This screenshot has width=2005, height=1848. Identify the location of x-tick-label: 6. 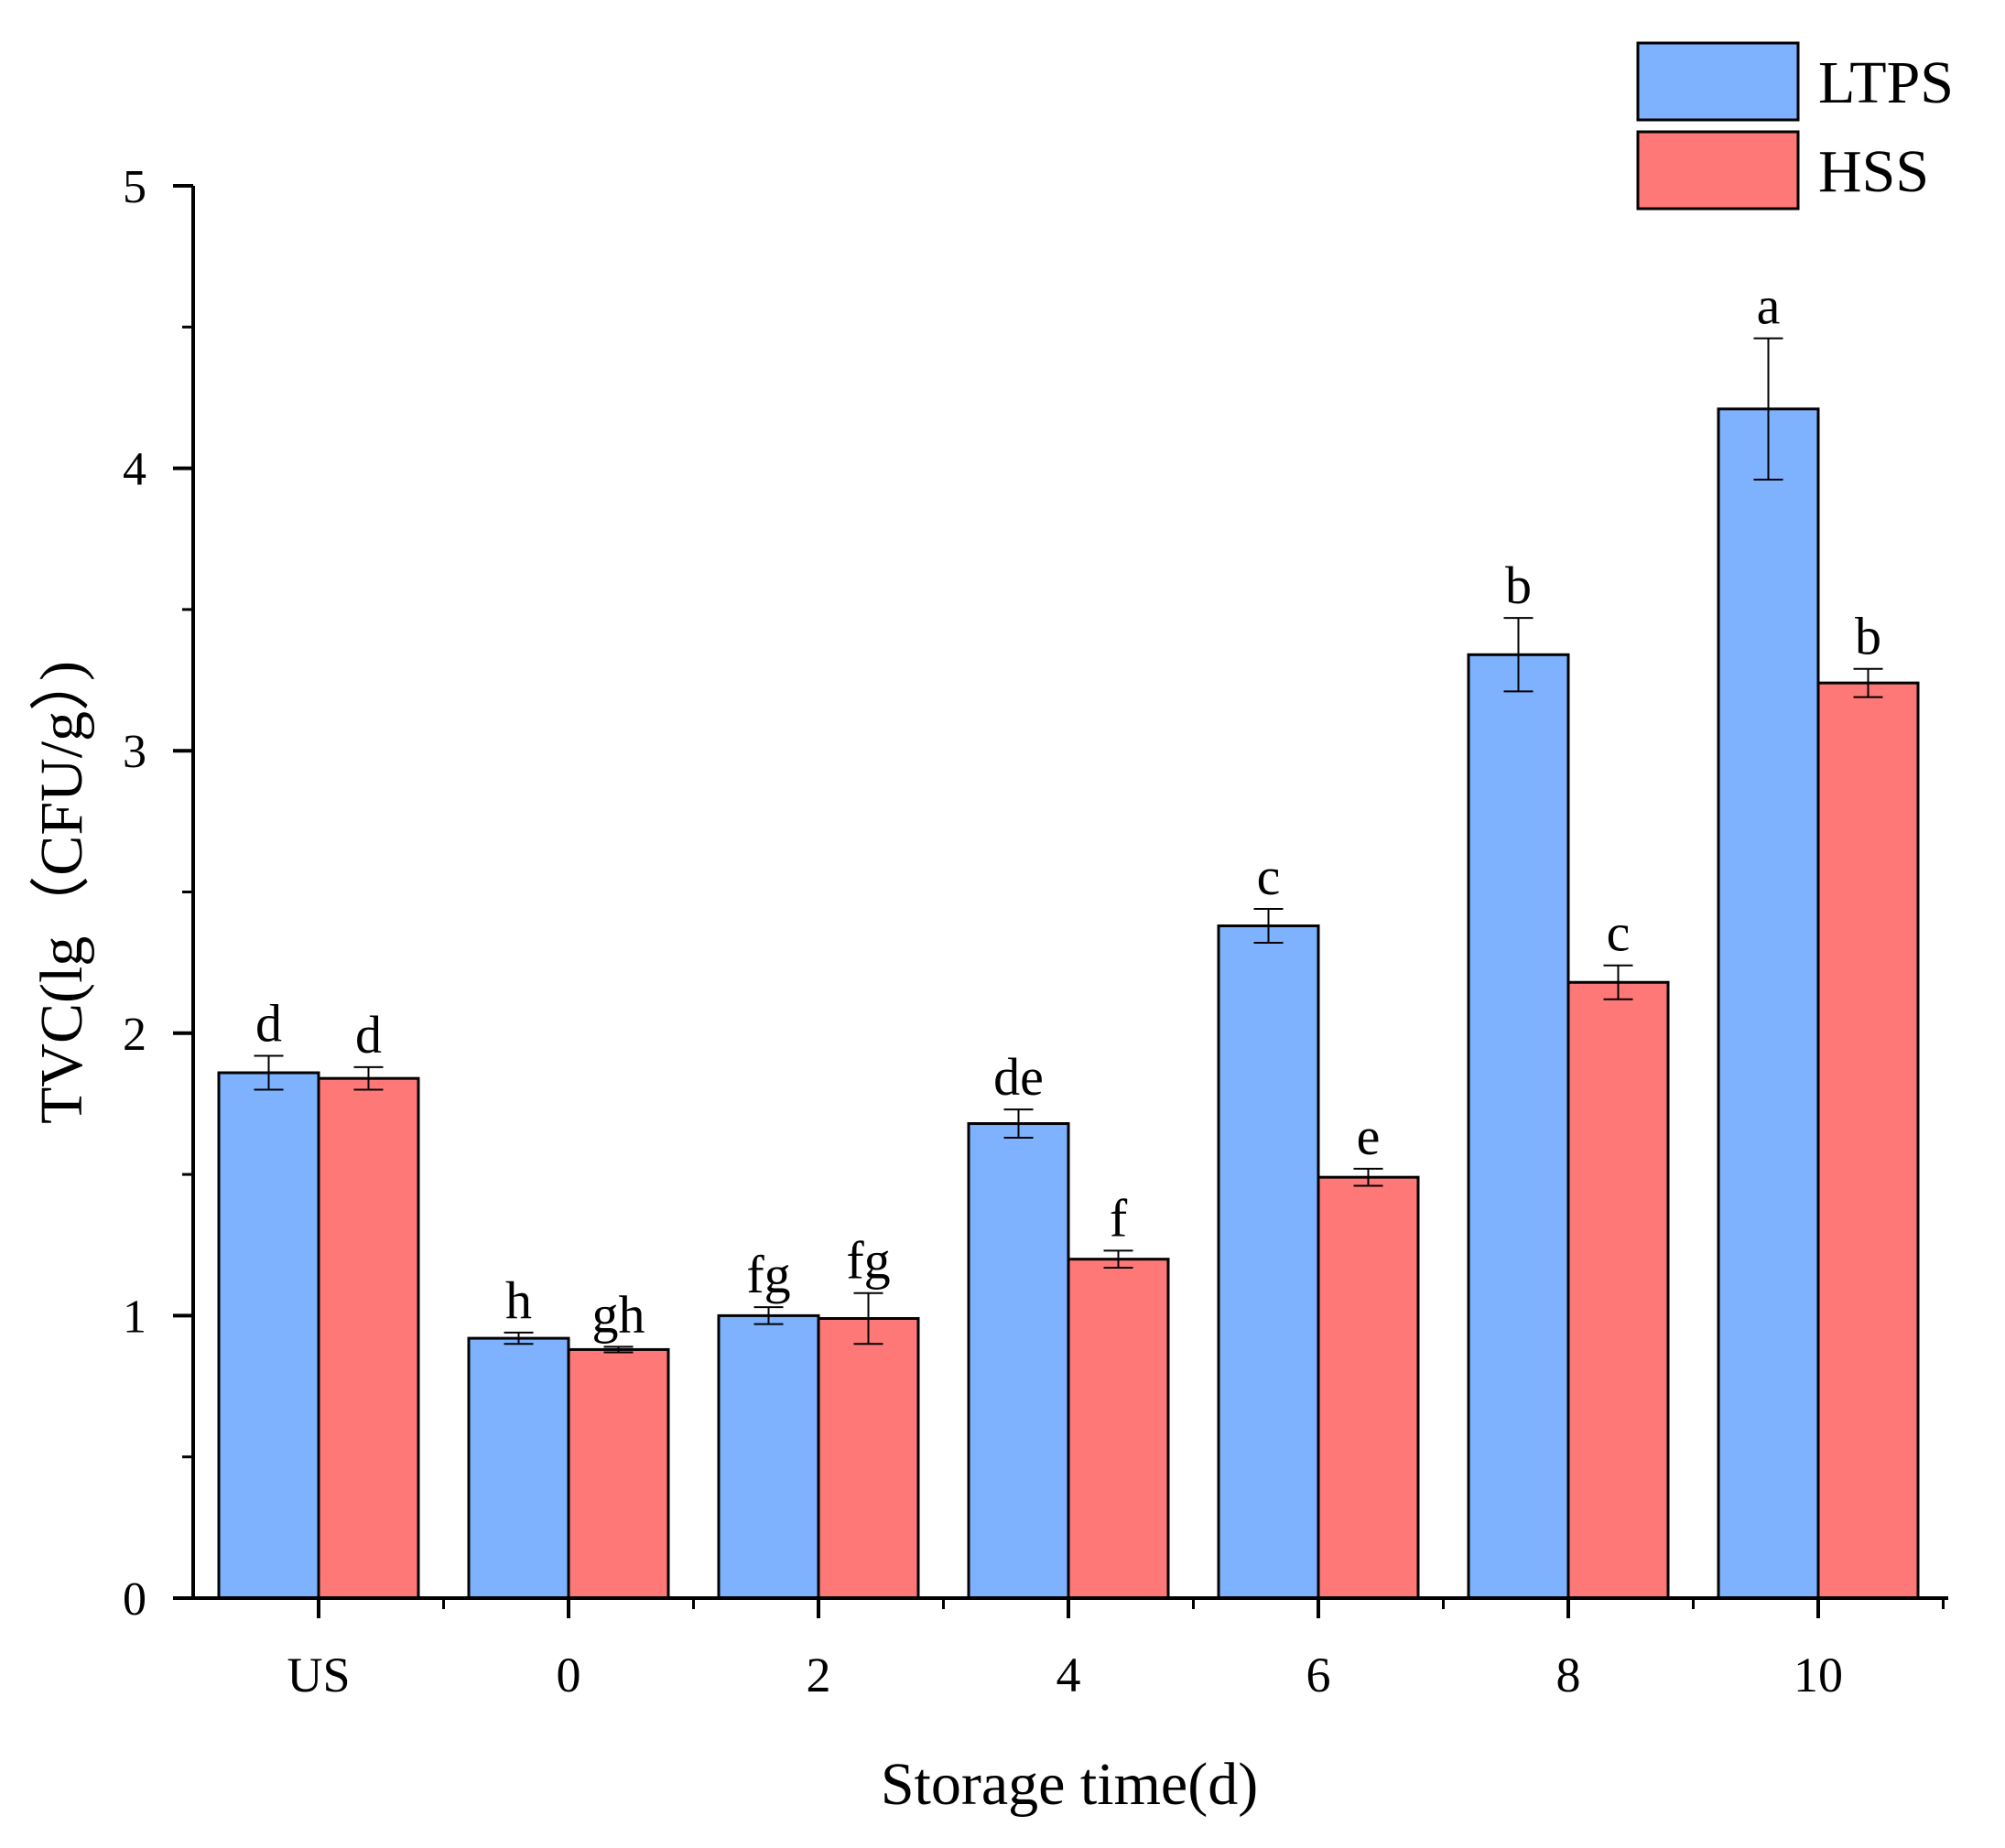
(1318, 1675).